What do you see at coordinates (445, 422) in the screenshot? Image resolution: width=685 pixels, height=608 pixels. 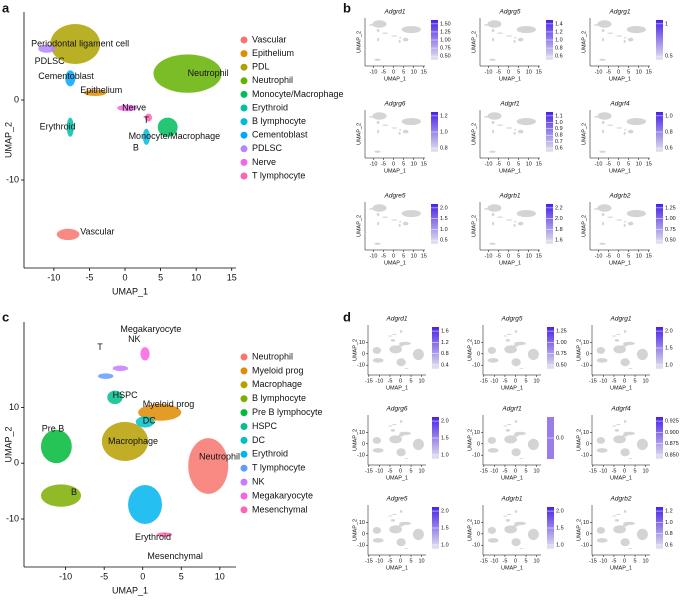 I see `colorbar-tick-label: 2.0` at bounding box center [445, 422].